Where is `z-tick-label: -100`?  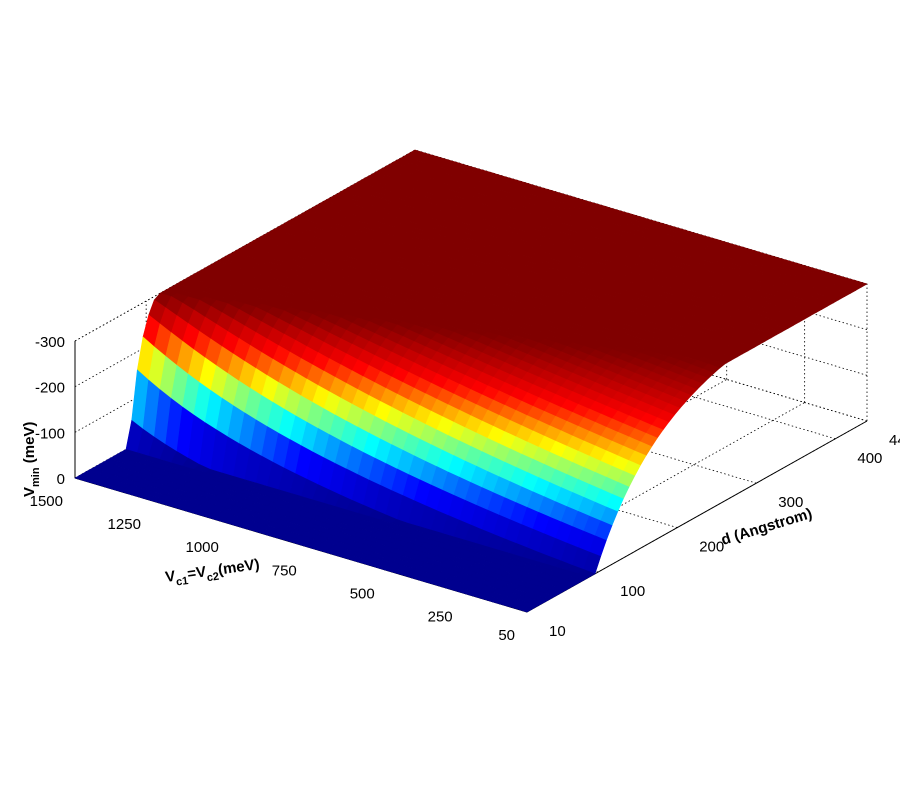
z-tick-label: -100 is located at coordinates (50, 433).